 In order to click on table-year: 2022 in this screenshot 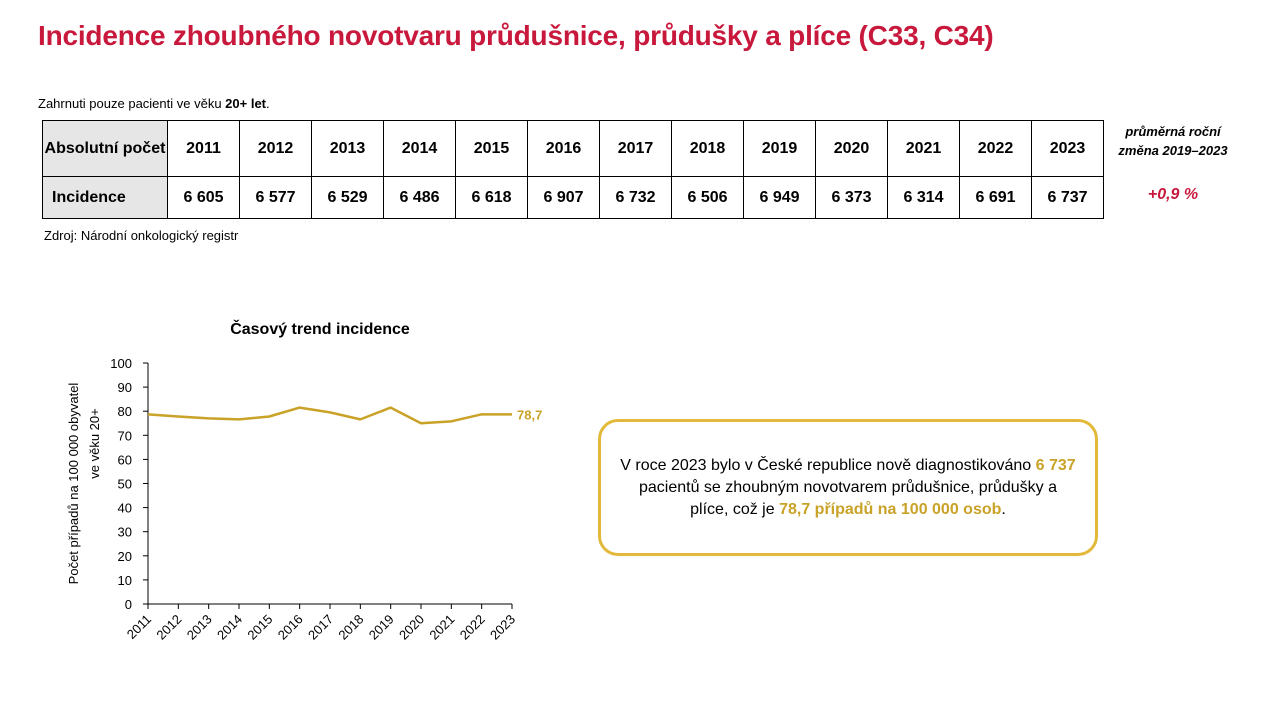, I will do `click(995, 148)`.